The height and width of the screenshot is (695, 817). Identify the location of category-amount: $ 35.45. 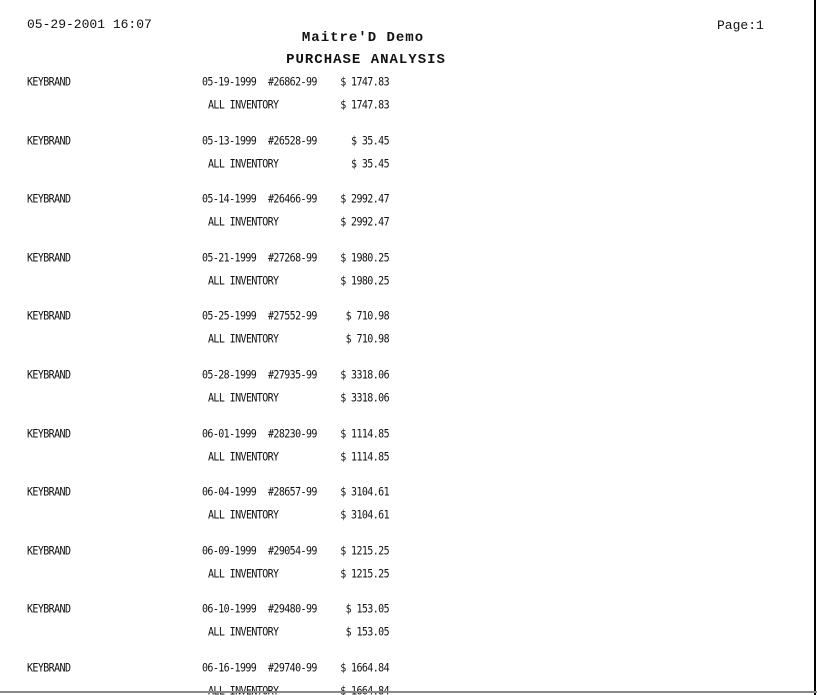
(370, 164).